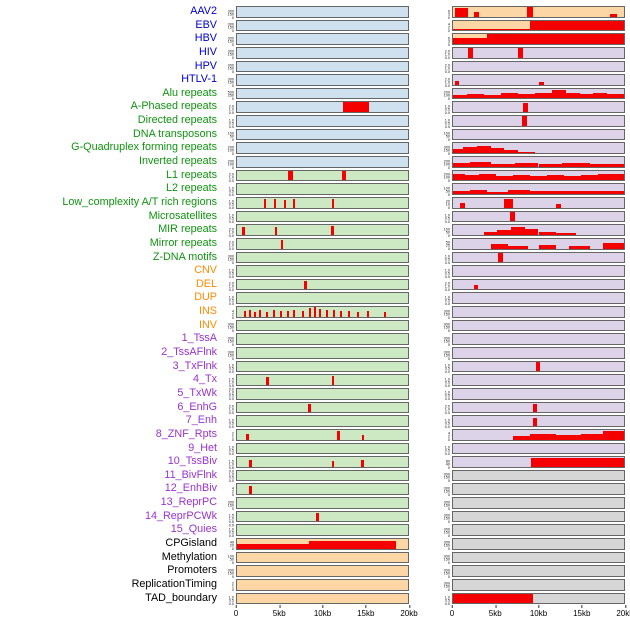 The height and width of the screenshot is (630, 630). What do you see at coordinates (315, 435) in the screenshot?
I see `track-row: 8_ZNF_Rpts 2 1 0 4 2 0` at bounding box center [315, 435].